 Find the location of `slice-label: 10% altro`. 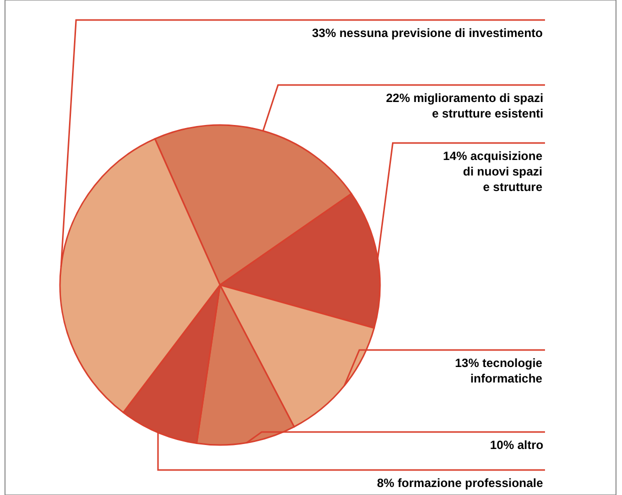

slice-label: 10% altro is located at coordinates (517, 445).